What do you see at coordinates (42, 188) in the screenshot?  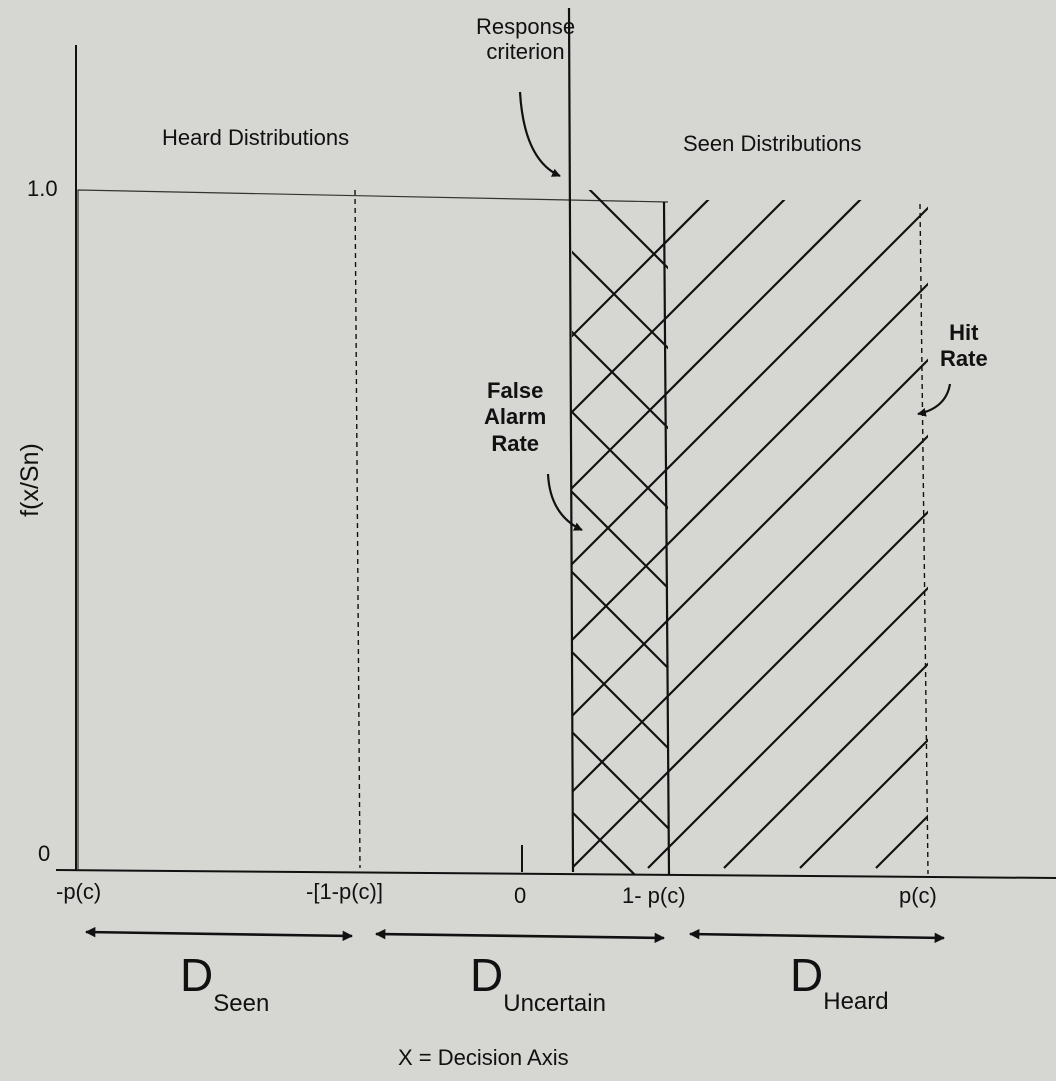 I see `y-tick-top: 1.0` at bounding box center [42, 188].